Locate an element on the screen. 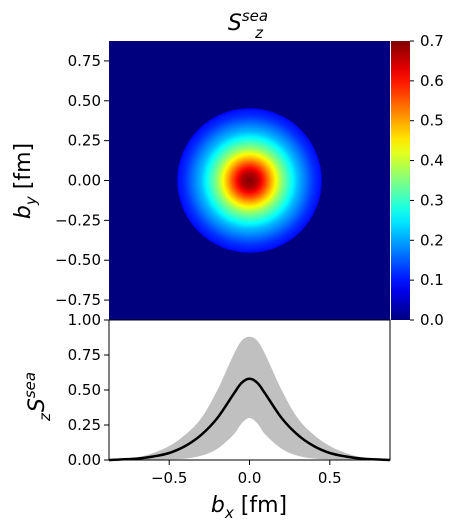 The image size is (459, 530). profile-central-curve-group is located at coordinates (249, 419).